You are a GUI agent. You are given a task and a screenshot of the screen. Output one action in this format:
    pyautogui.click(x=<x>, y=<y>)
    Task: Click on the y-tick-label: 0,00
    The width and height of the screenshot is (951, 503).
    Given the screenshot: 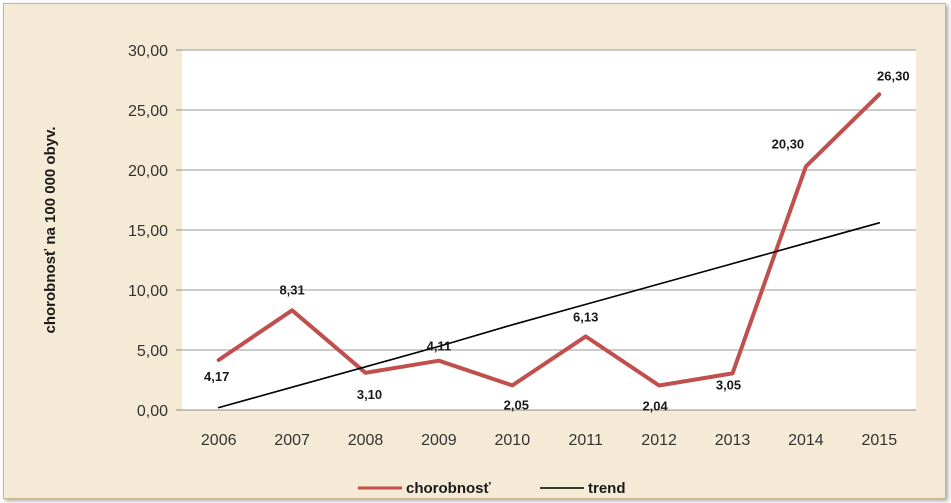 What is the action you would take?
    pyautogui.click(x=152, y=411)
    